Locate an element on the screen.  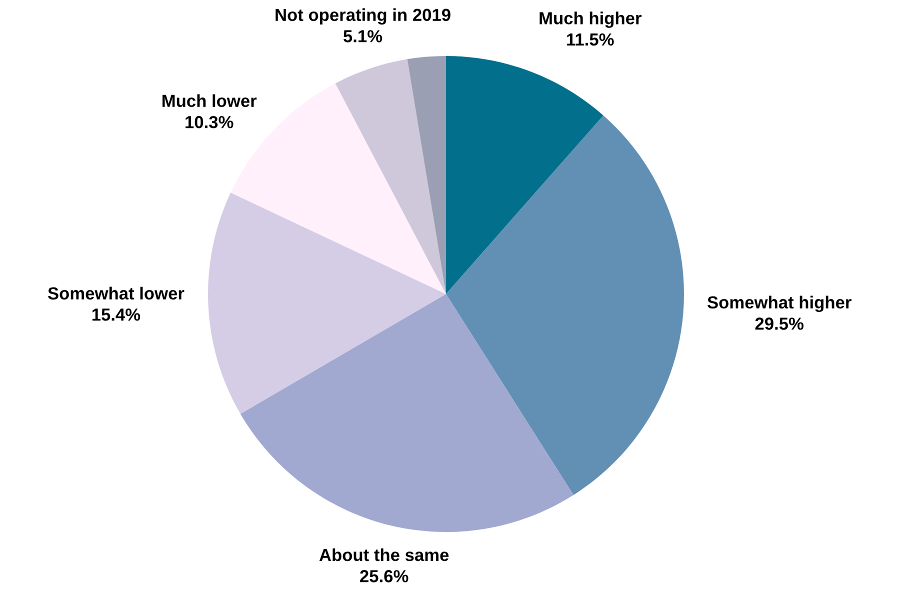
slice-label: Much lower is located at coordinates (209, 101).